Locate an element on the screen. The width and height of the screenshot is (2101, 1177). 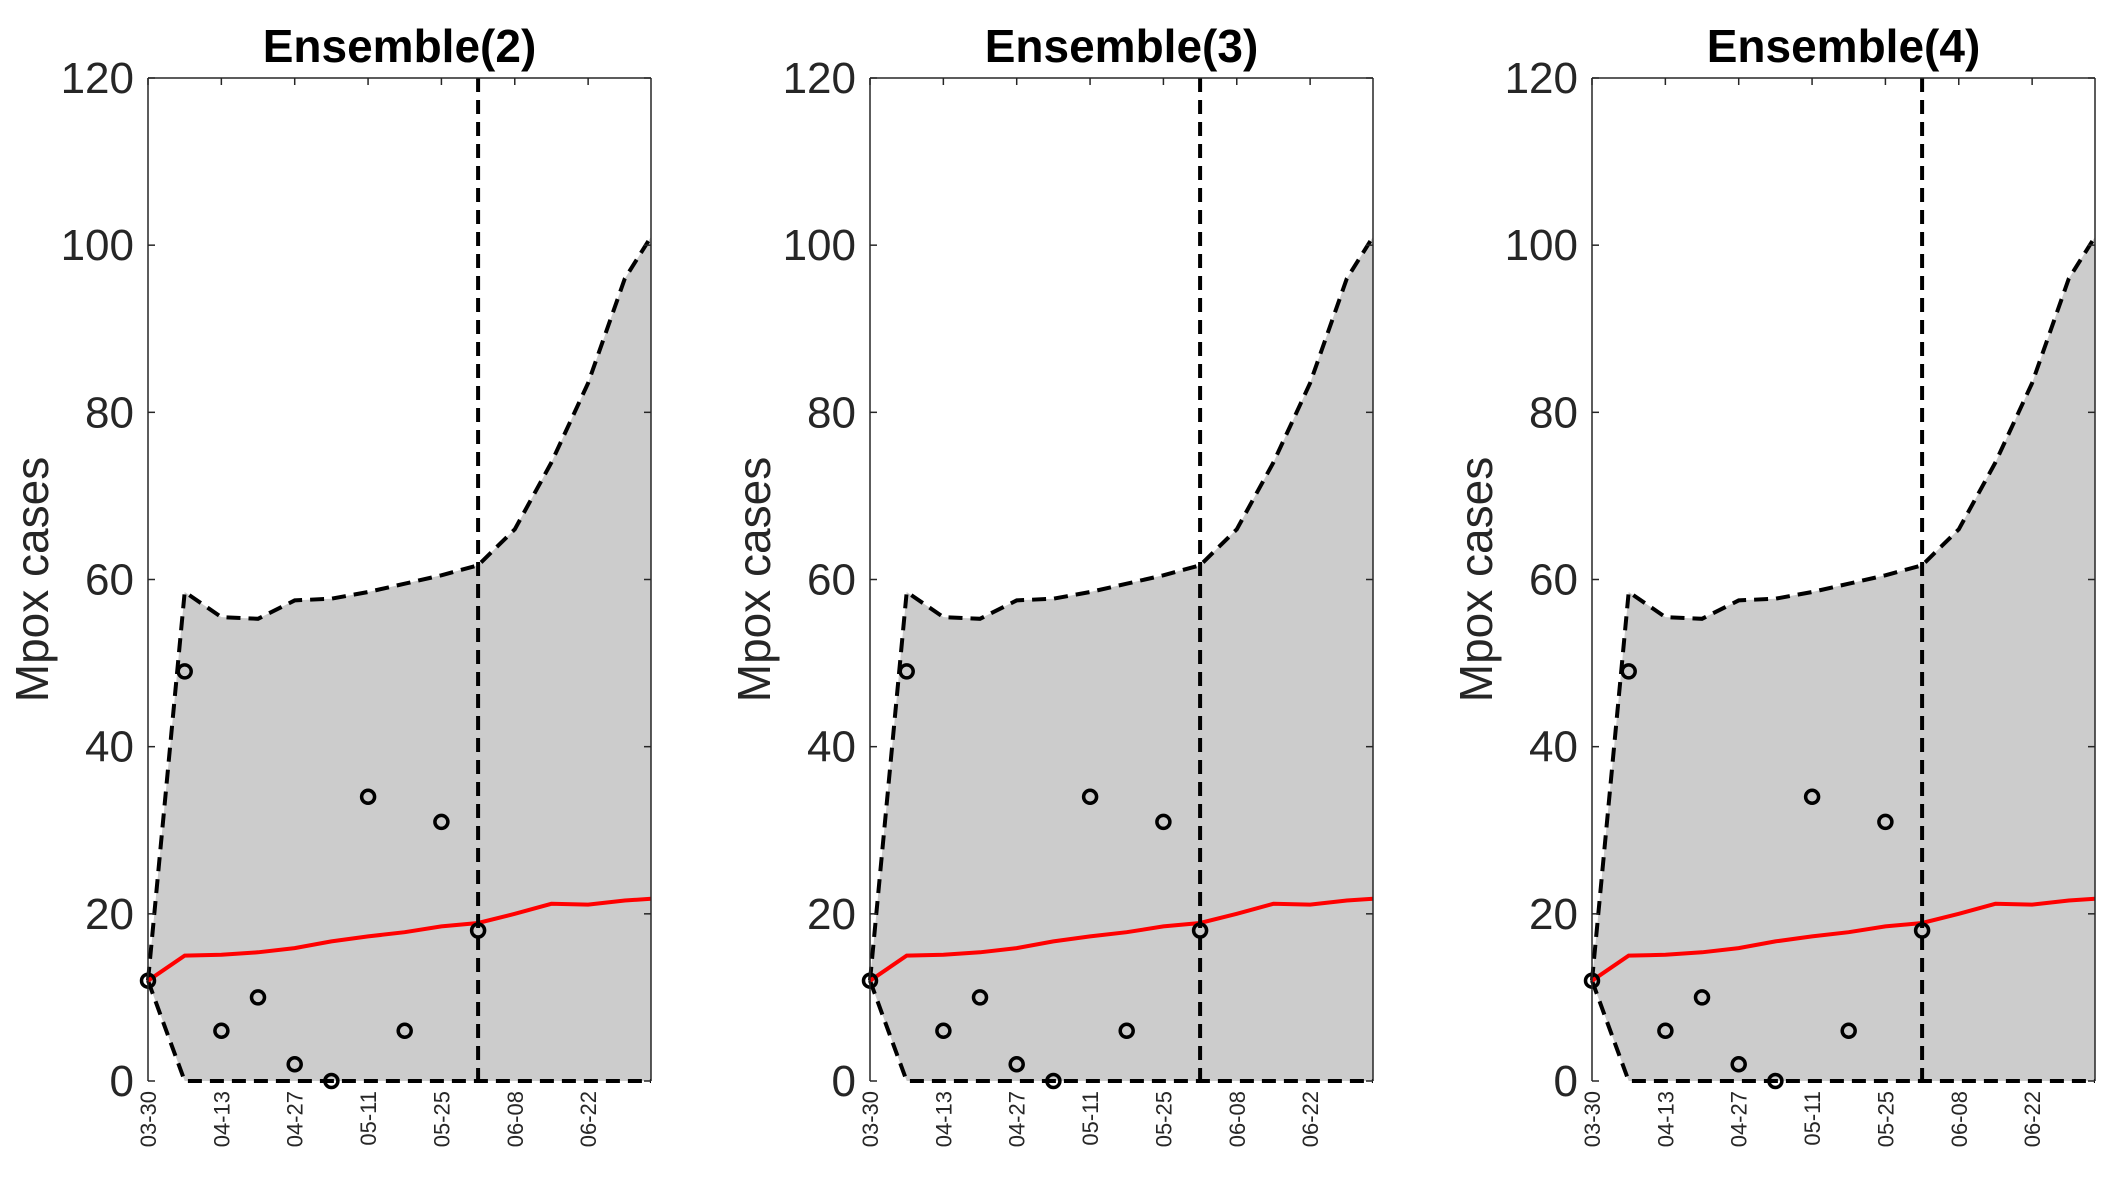
chart-title: Ensemble(2) is located at coordinates (400, 46).